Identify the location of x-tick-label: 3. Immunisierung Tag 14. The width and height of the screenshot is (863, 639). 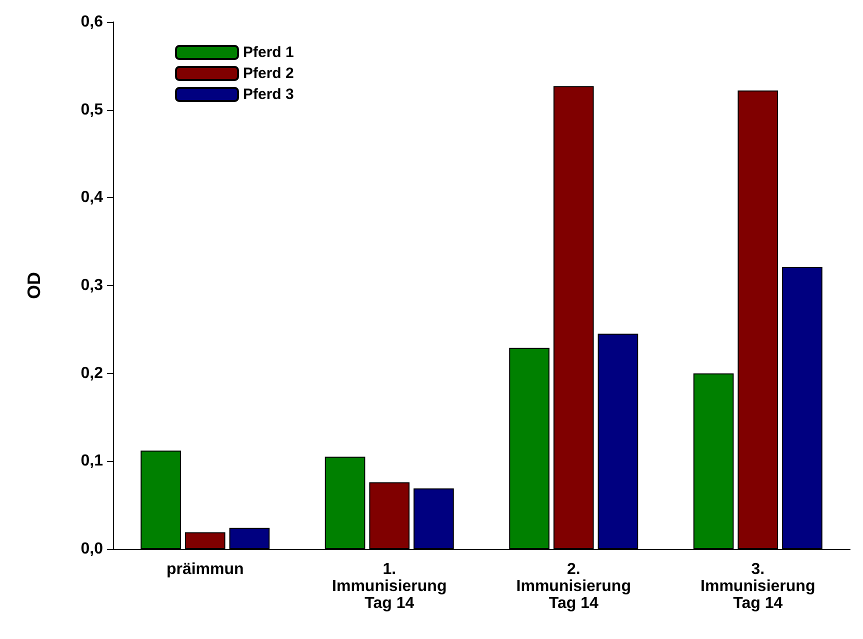
(758, 586).